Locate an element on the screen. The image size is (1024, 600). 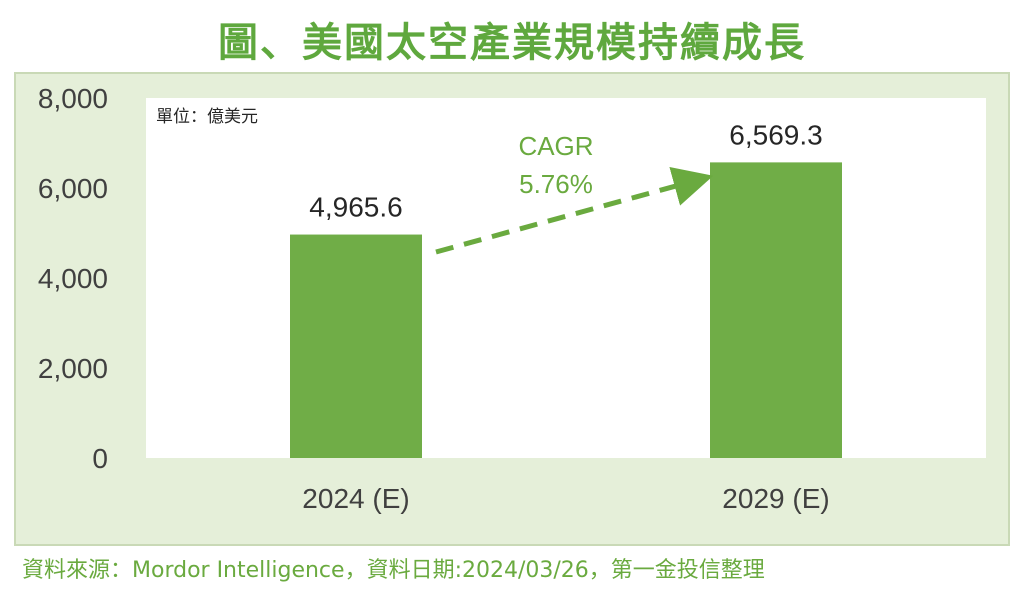
bar-value-label: 4,965.6 is located at coordinates (355, 207).